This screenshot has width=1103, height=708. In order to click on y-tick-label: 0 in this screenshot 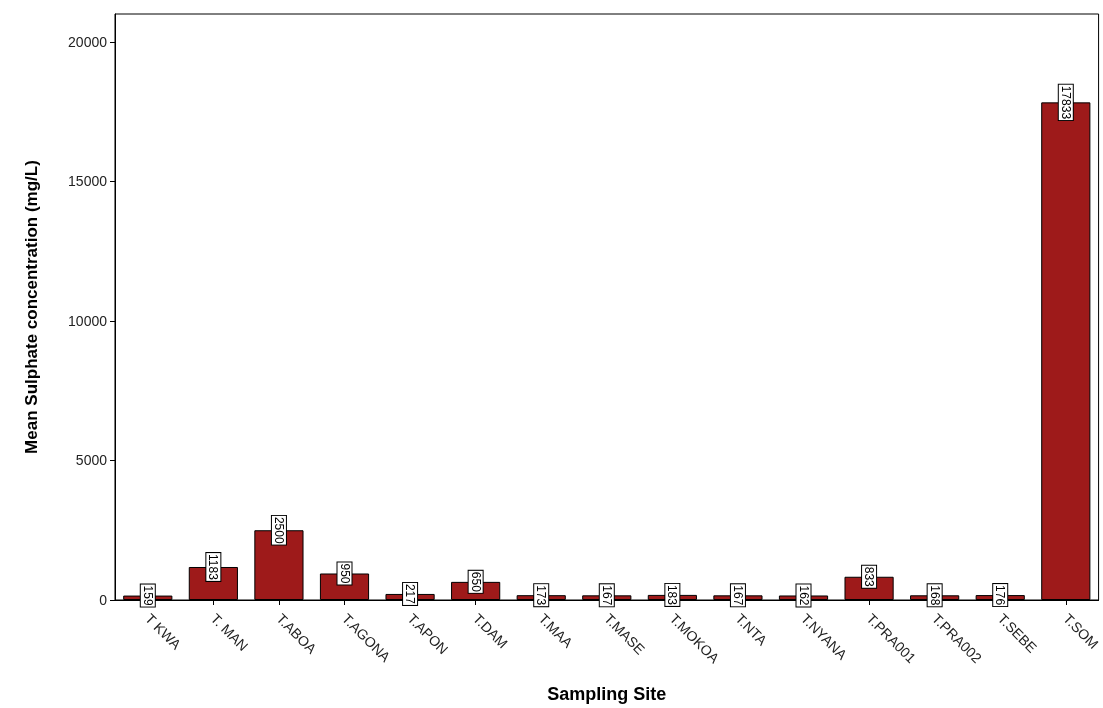, I will do `click(103, 600)`.